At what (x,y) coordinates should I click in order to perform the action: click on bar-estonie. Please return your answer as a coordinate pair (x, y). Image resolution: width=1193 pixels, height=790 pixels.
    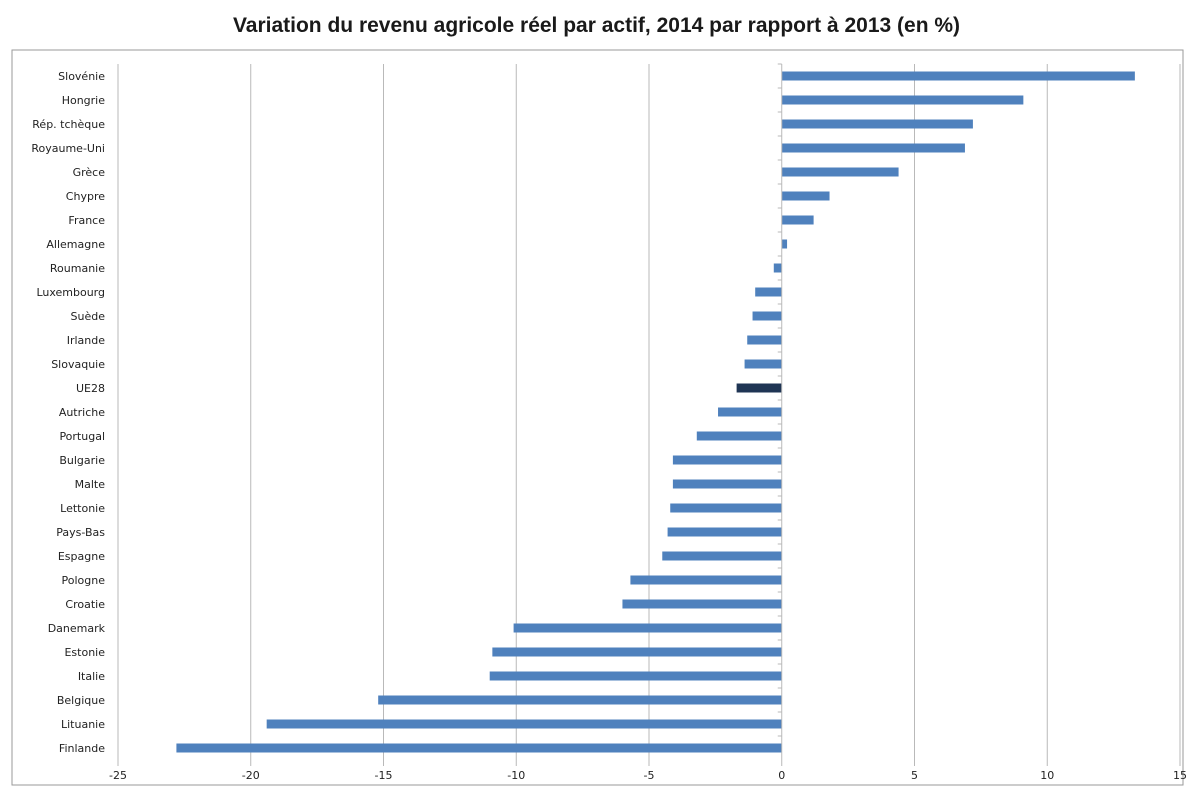
    Looking at the image, I should click on (637, 652).